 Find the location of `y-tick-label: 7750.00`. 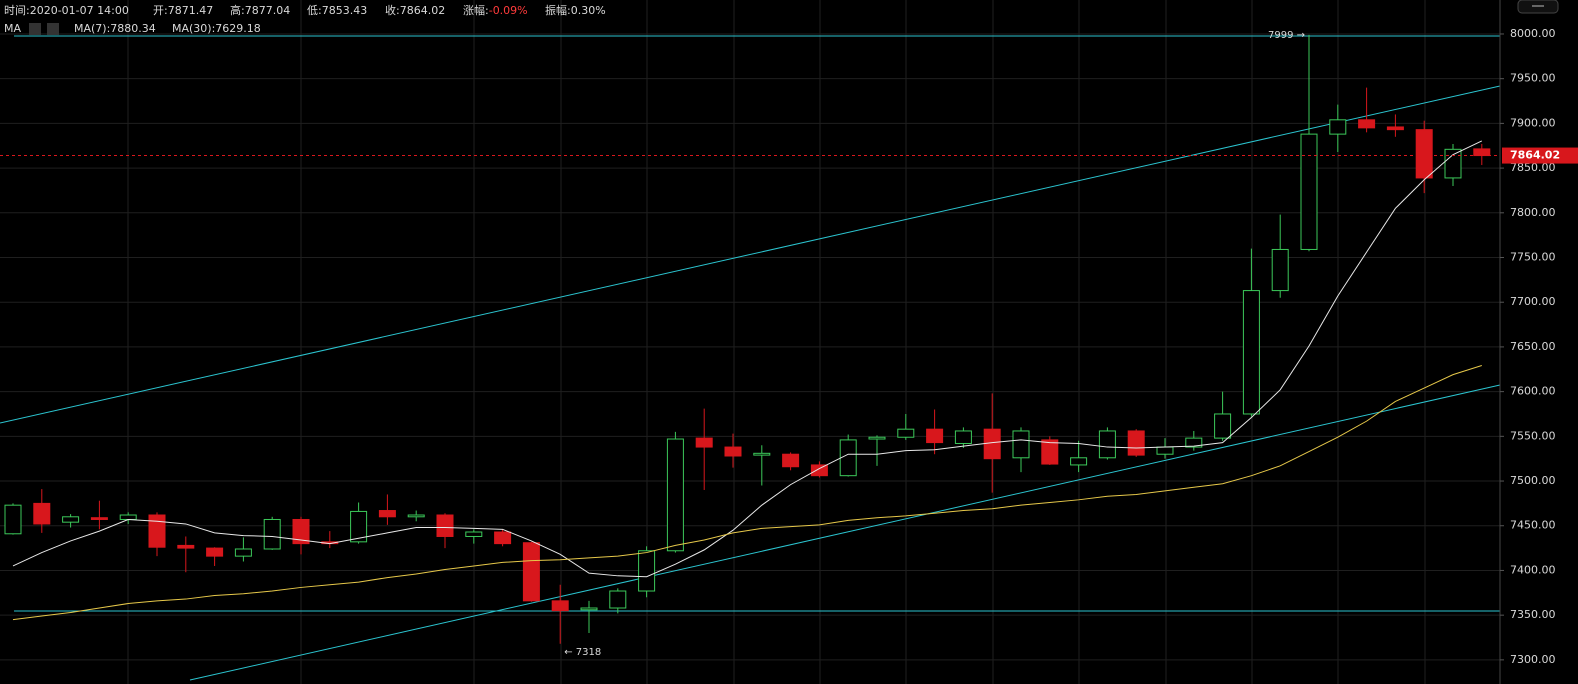

y-tick-label: 7750.00 is located at coordinates (1533, 257).